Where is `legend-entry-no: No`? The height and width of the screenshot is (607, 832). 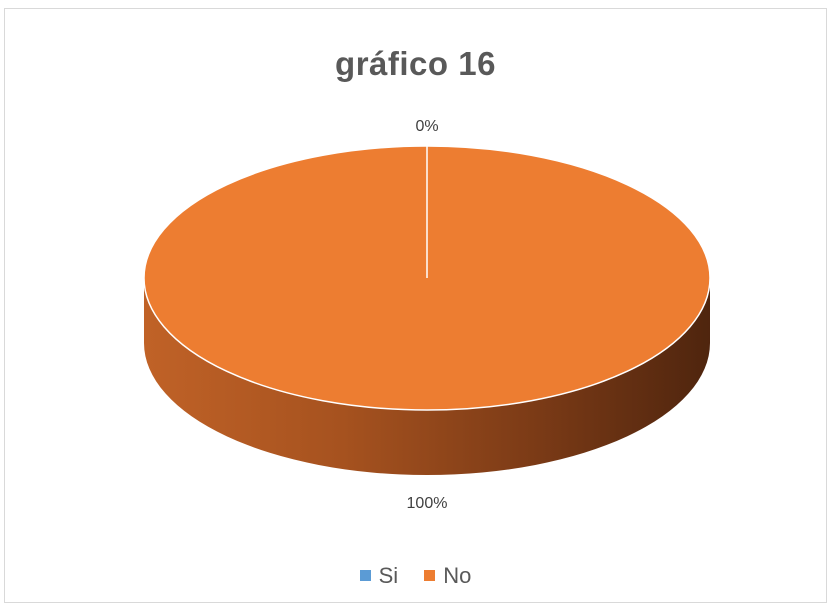 legend-entry-no: No is located at coordinates (447, 576).